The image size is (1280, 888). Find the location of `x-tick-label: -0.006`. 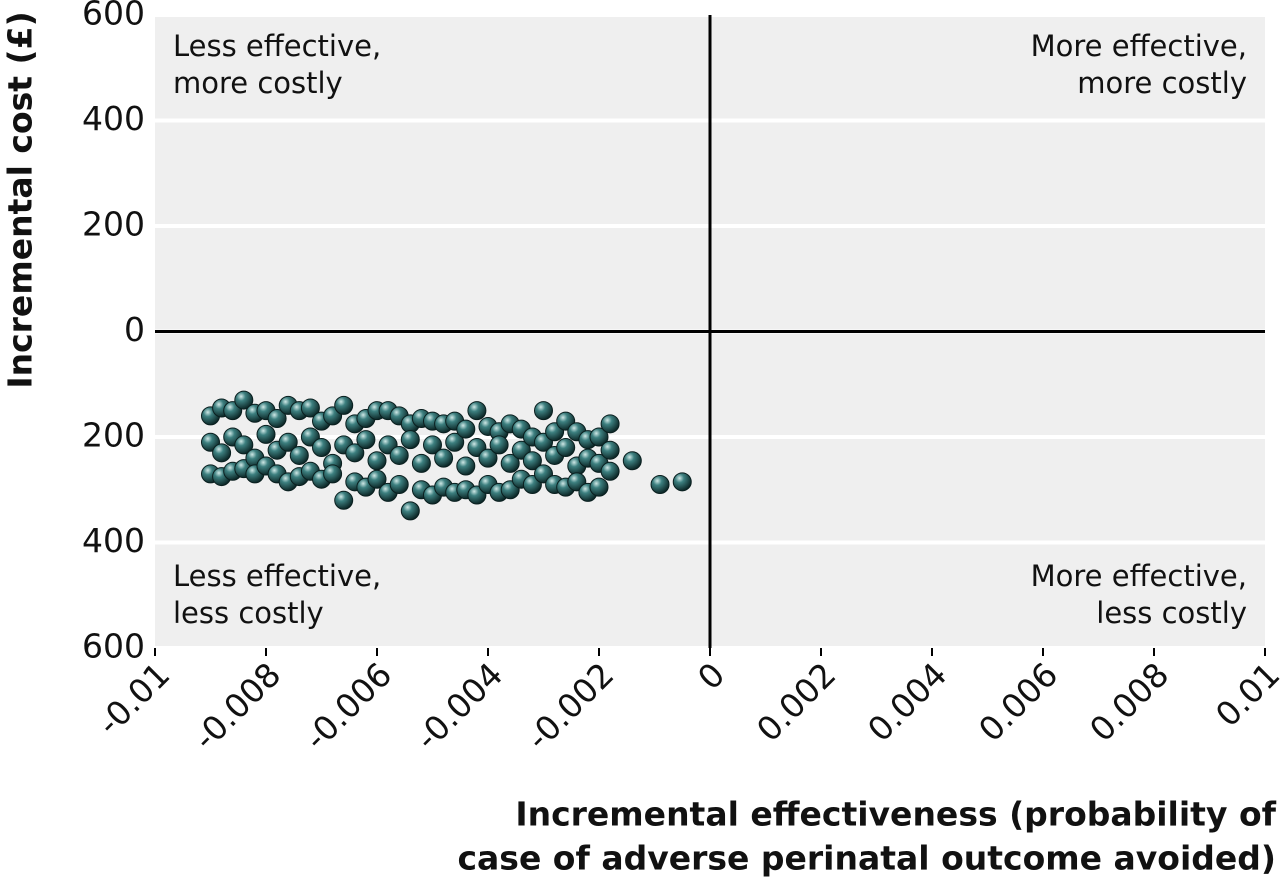

x-tick-label: -0.006 is located at coordinates (348, 706).